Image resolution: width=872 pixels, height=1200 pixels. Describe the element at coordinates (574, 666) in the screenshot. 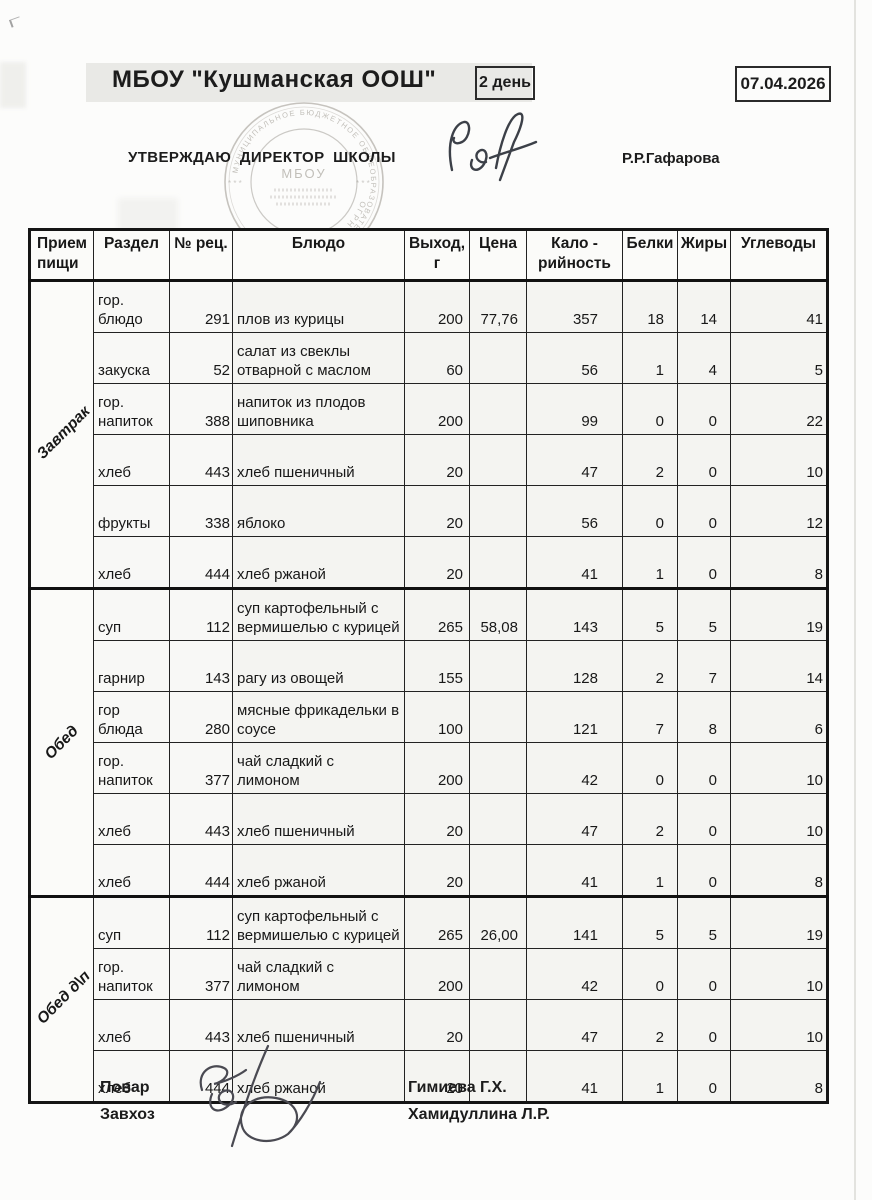

I see `kcal-cell: 128` at that location.